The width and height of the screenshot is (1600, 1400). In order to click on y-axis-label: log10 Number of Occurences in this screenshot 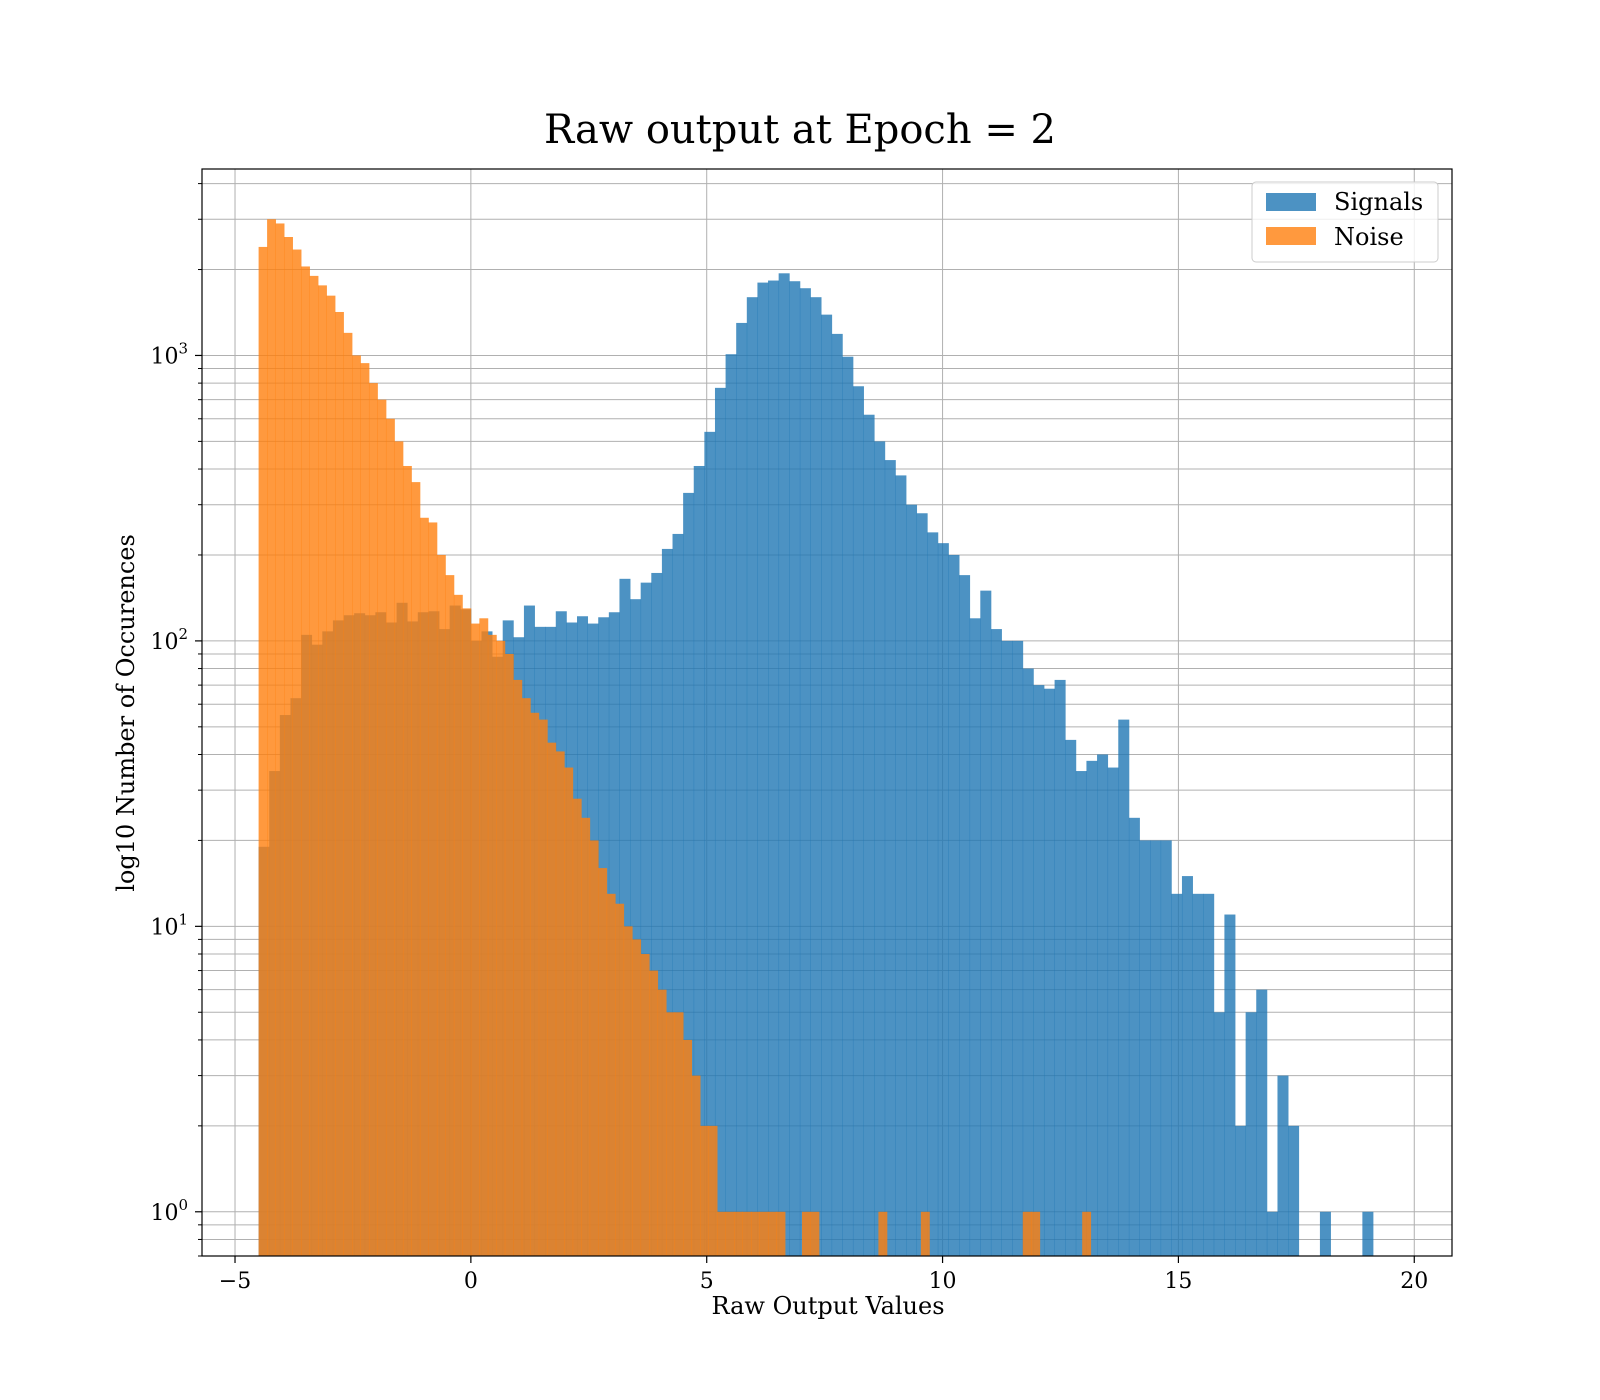, I will do `click(126, 713)`.